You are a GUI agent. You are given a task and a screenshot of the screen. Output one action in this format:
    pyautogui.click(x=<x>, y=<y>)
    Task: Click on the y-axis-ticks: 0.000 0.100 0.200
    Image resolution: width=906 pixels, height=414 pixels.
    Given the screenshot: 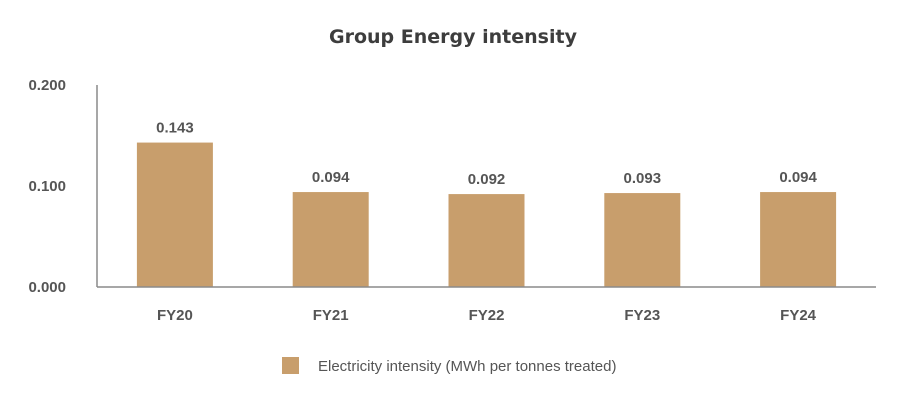 What is the action you would take?
    pyautogui.click(x=47, y=186)
    